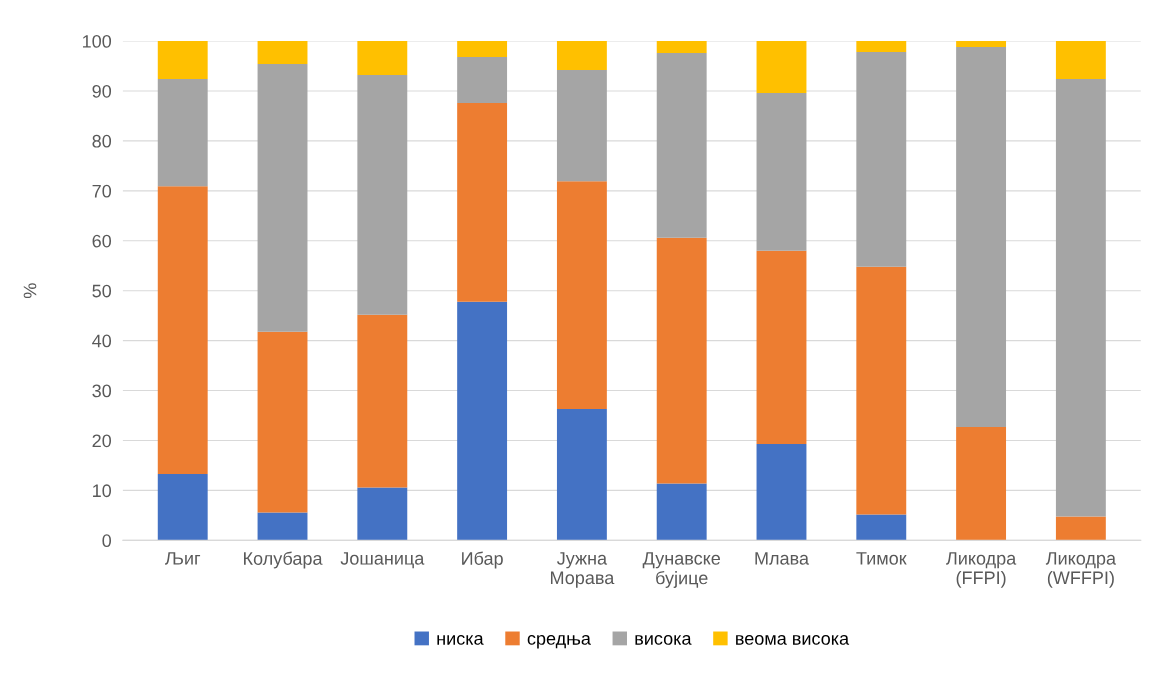 This screenshot has width=1170, height=684. I want to click on x-tick-label: Љиг, so click(183, 558).